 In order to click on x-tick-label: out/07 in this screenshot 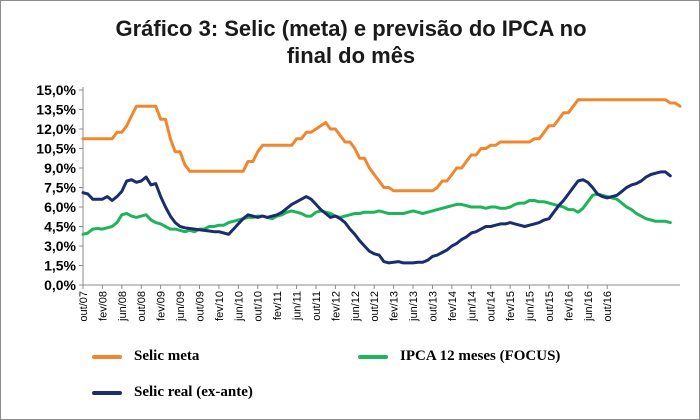, I will do `click(84, 306)`.